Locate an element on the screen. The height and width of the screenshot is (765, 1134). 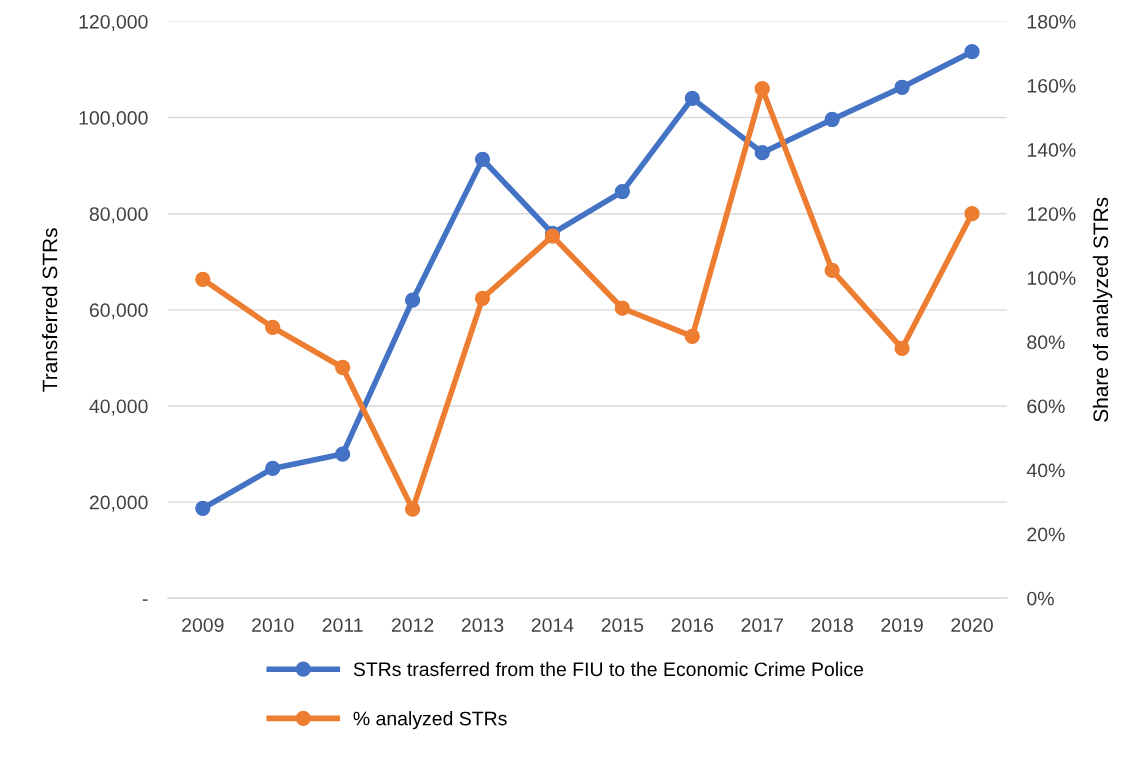
x-tick-label: 2010 is located at coordinates (273, 625).